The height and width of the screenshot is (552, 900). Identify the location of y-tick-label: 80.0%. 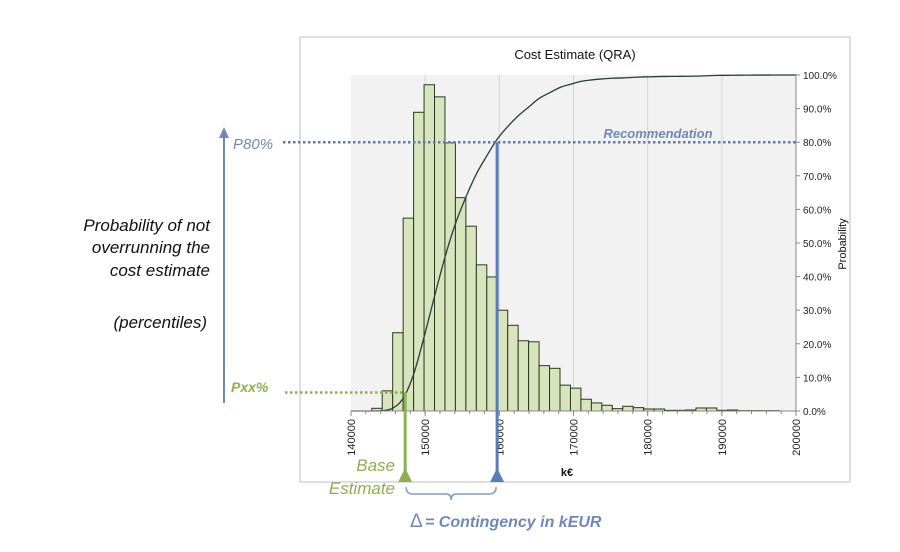
(817, 143).